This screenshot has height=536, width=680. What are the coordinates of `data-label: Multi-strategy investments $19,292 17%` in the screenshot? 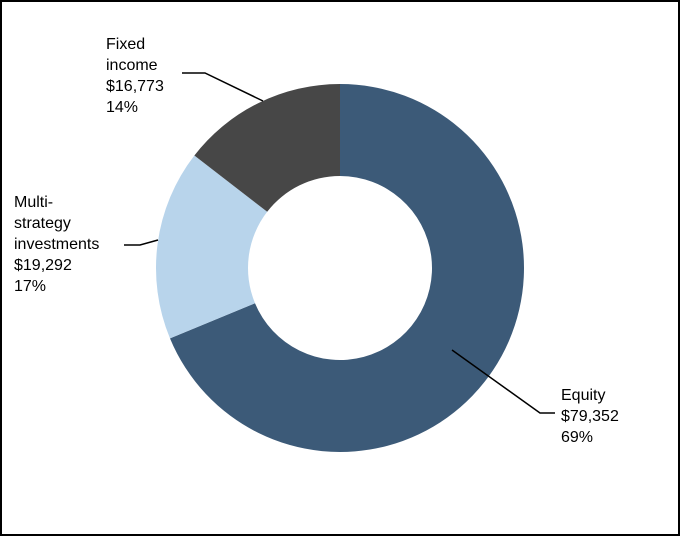 It's located at (56, 244).